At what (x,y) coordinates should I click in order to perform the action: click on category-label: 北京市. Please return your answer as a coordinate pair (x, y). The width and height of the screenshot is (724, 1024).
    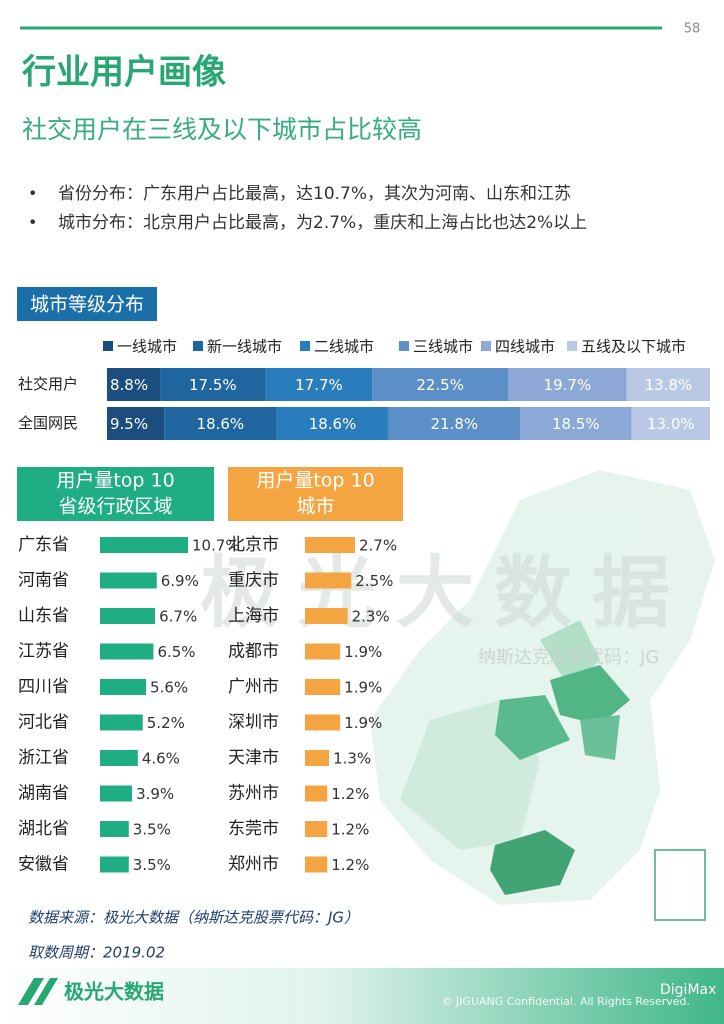
    Looking at the image, I should click on (253, 545).